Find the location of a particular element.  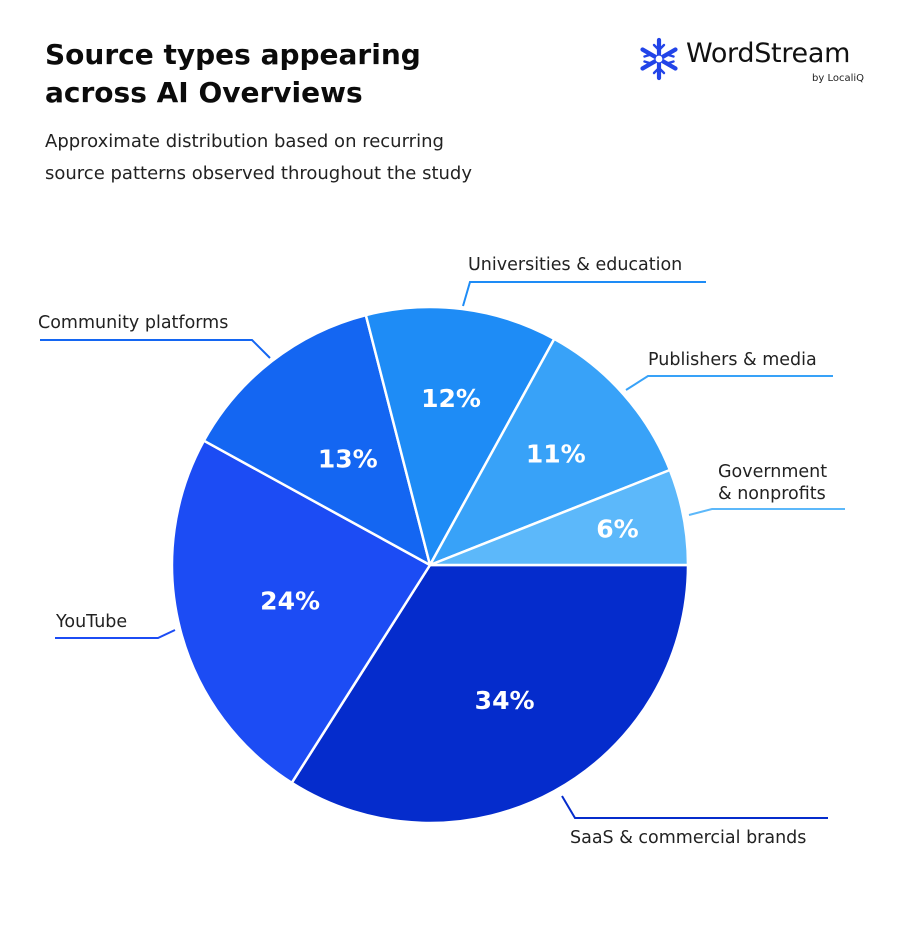

data-label-government-and-nonprofits: 6% is located at coordinates (617, 529).